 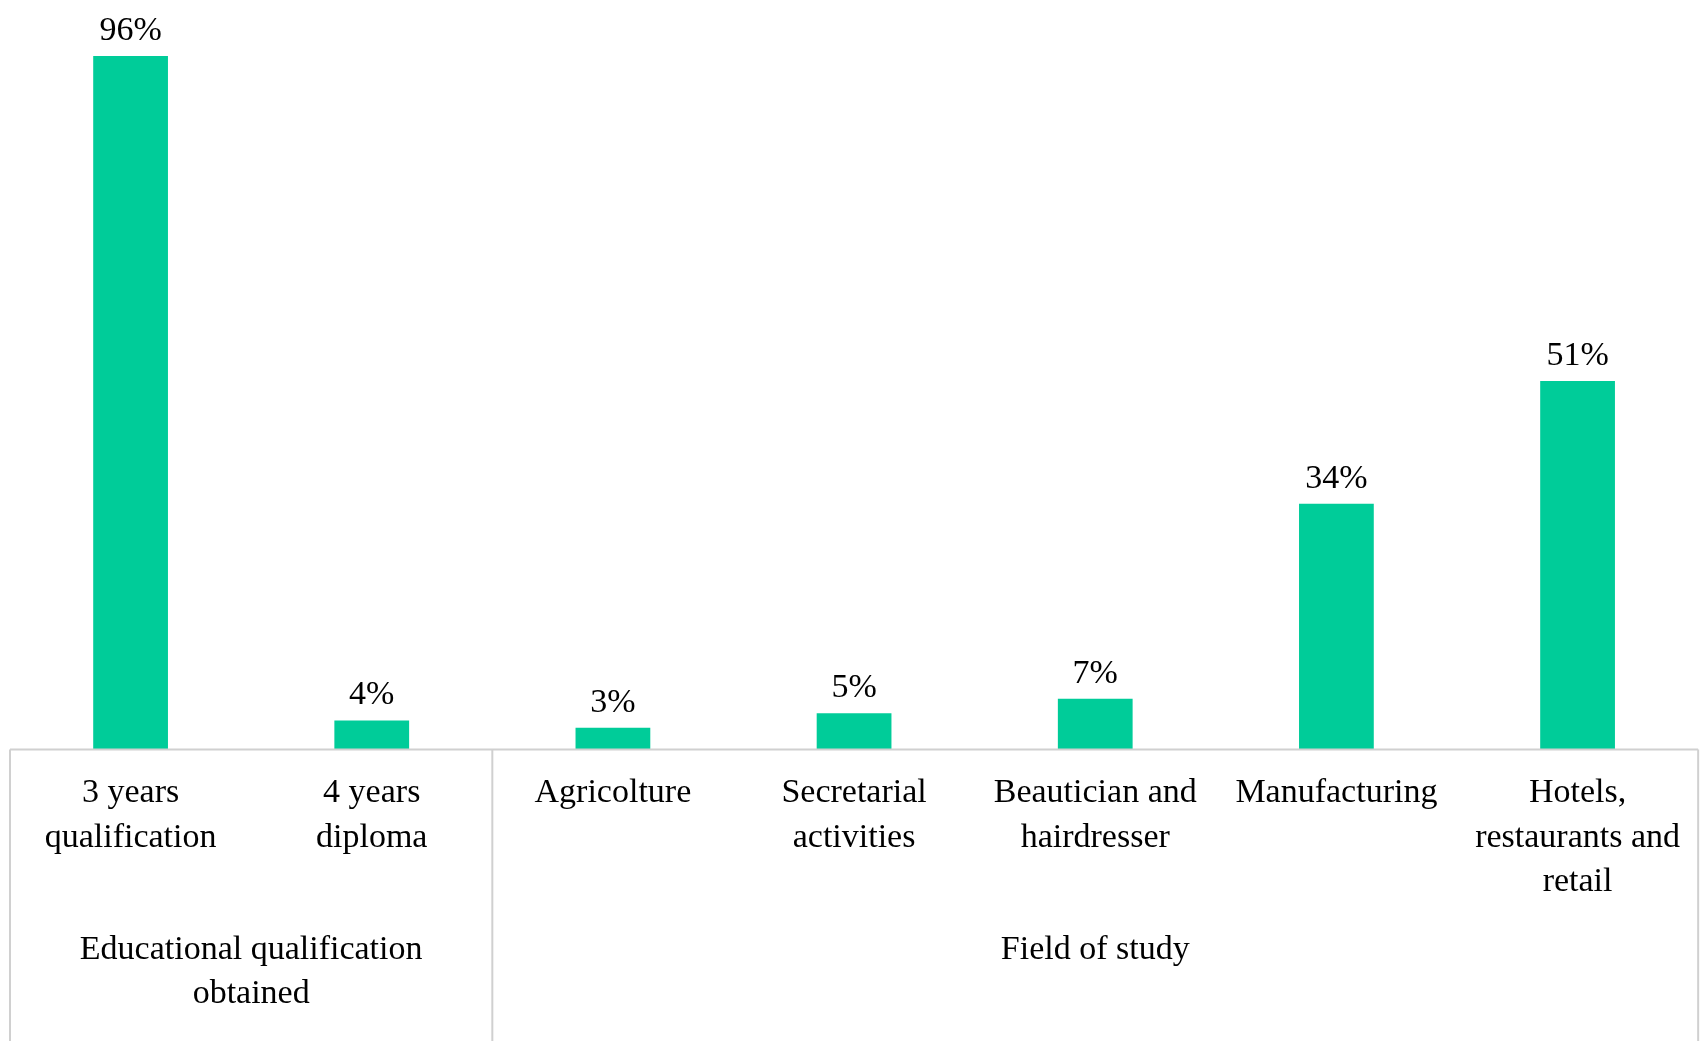 I want to click on x-tick-label: 3 years qualification, so click(x=130, y=813).